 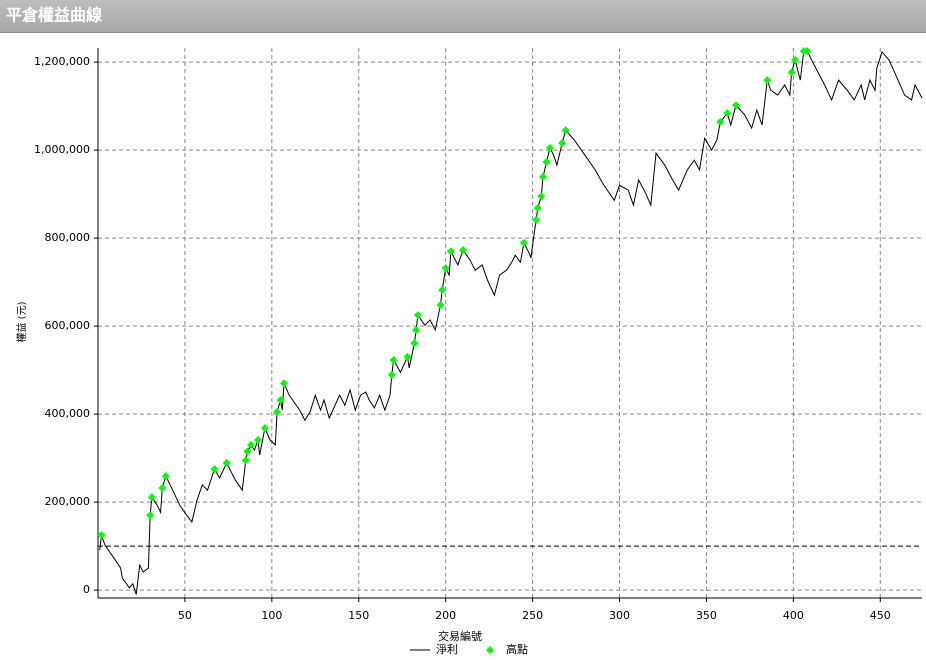 I want to click on x-tick-label: 400, so click(x=793, y=615).